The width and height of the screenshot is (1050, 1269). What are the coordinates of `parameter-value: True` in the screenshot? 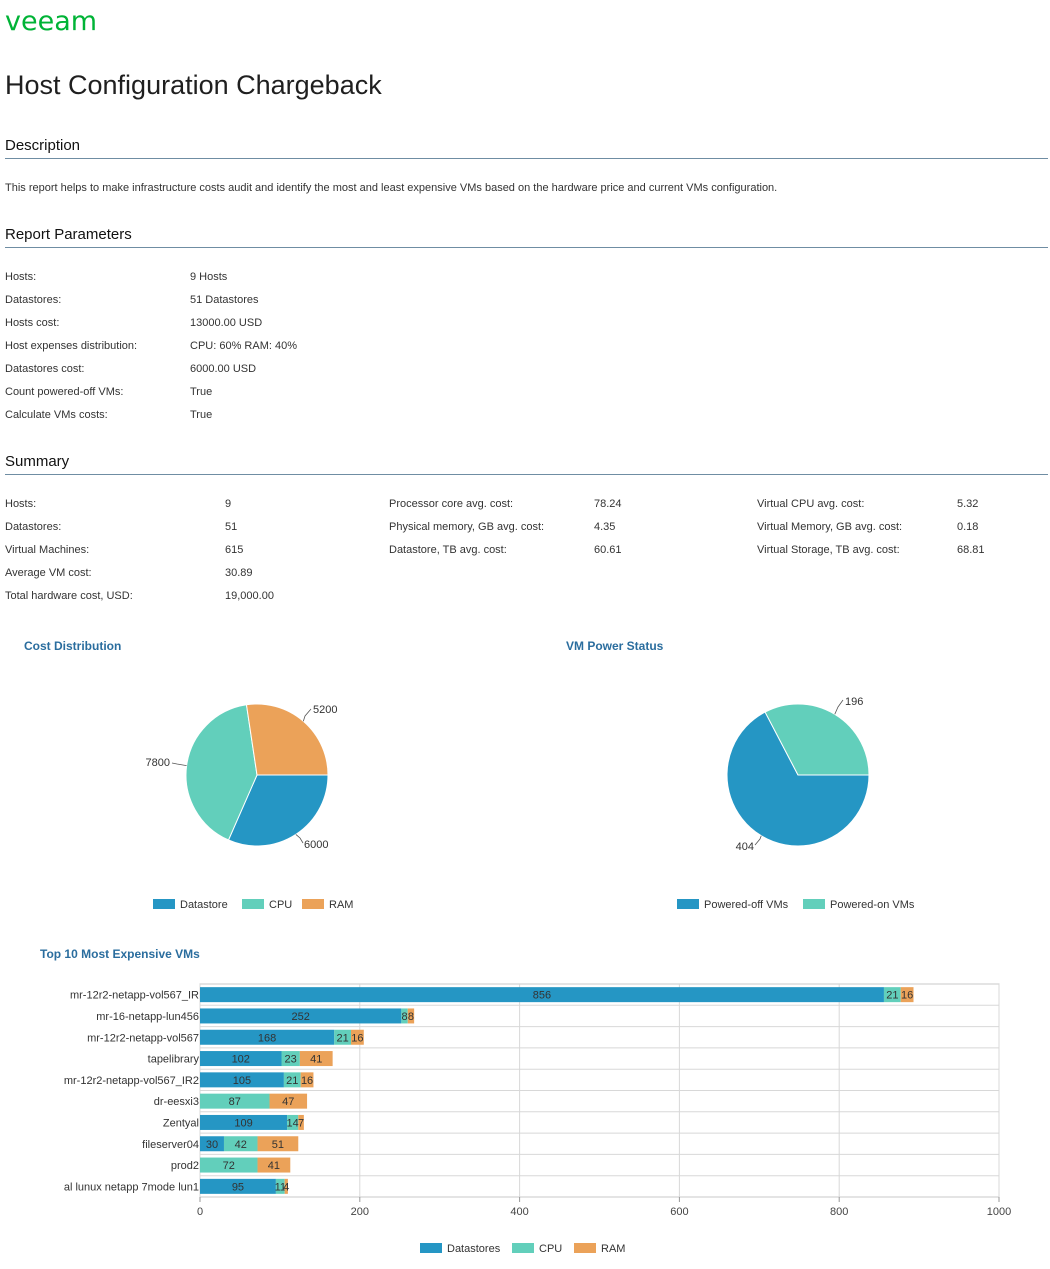 It's located at (201, 392).